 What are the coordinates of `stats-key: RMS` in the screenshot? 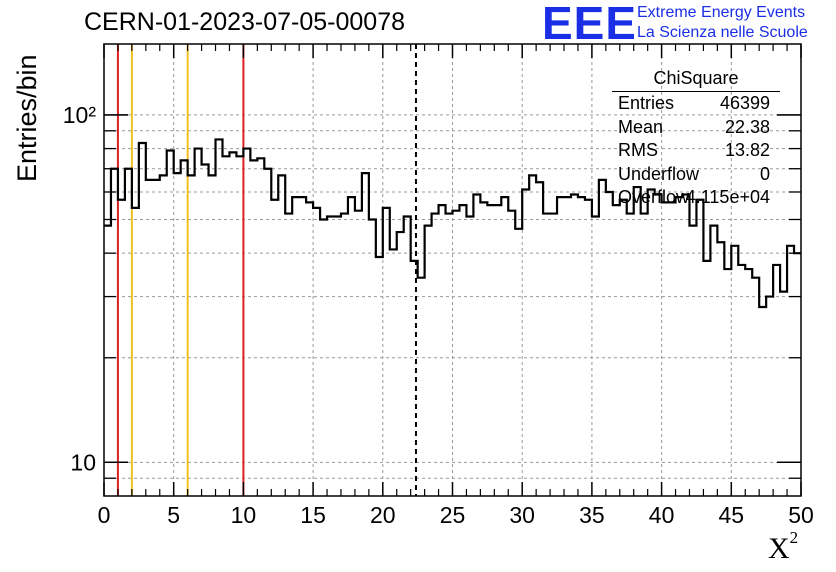 It's located at (638, 150).